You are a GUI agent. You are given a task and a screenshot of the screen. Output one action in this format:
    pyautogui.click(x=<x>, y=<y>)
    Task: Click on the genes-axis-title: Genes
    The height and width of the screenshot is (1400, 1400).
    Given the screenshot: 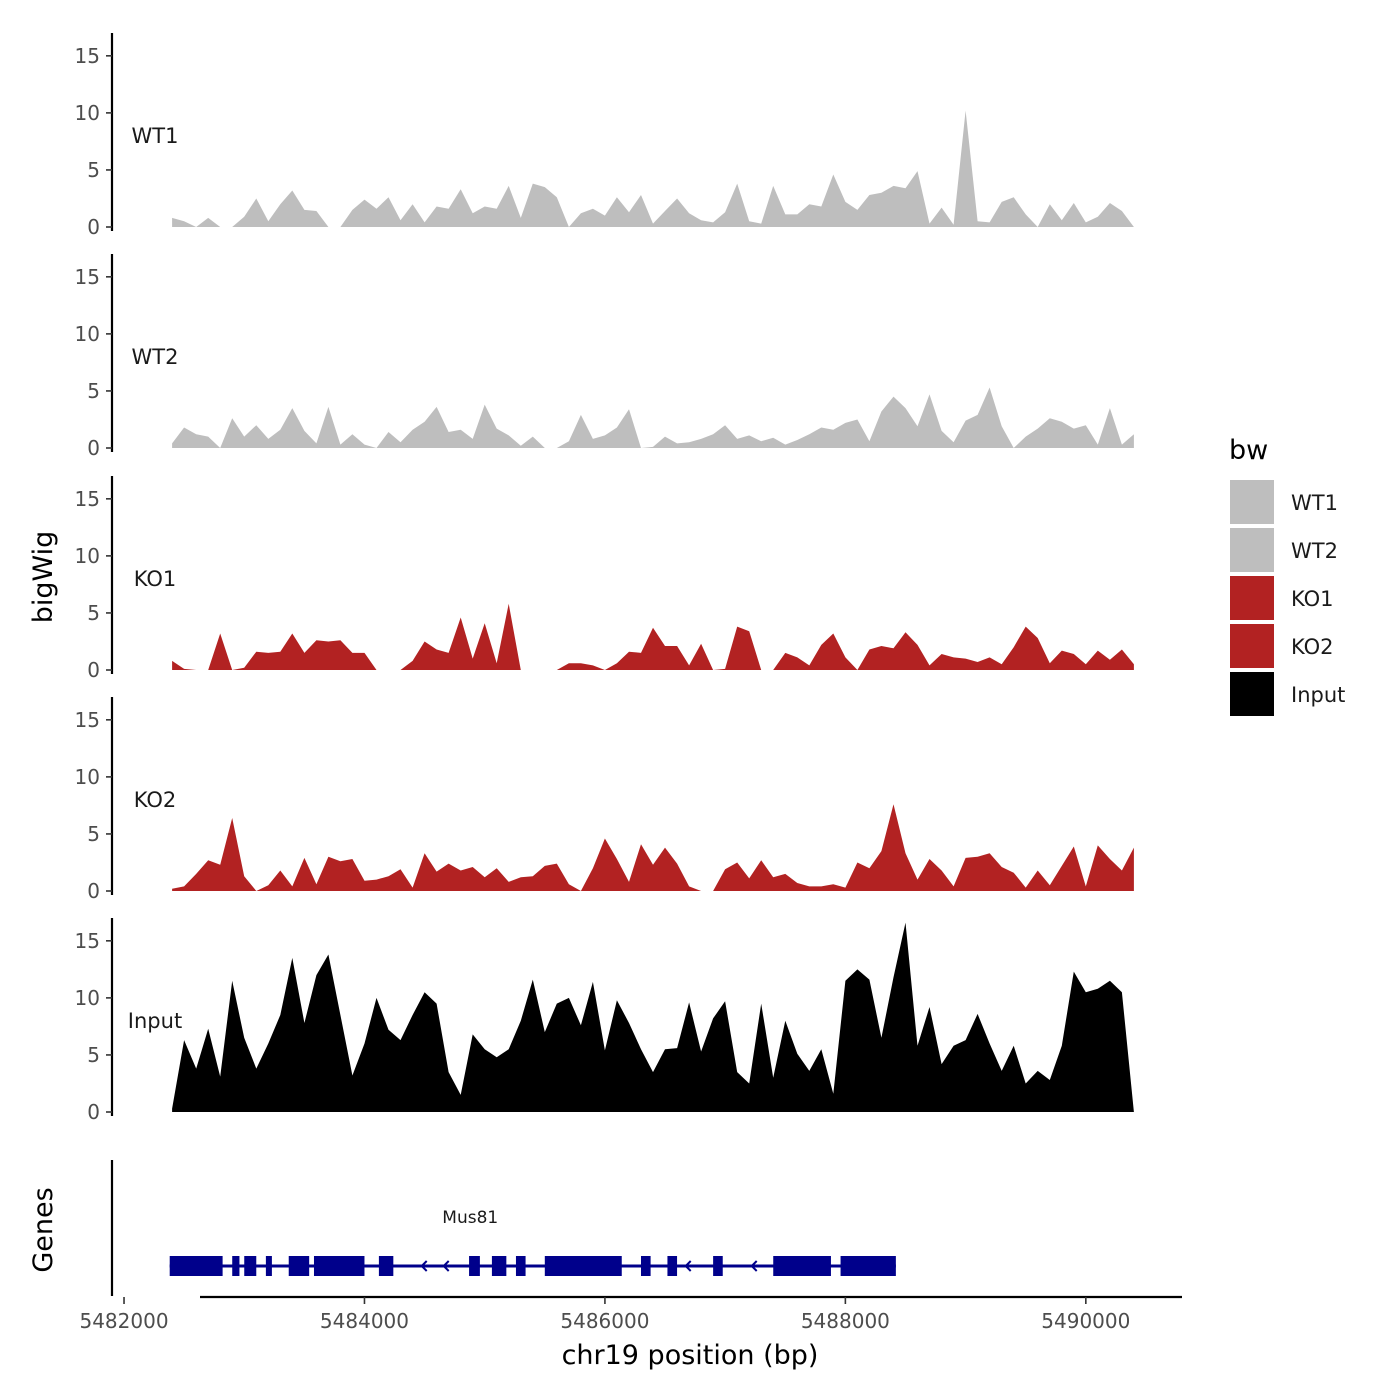 What is the action you would take?
    pyautogui.click(x=43, y=1229)
    